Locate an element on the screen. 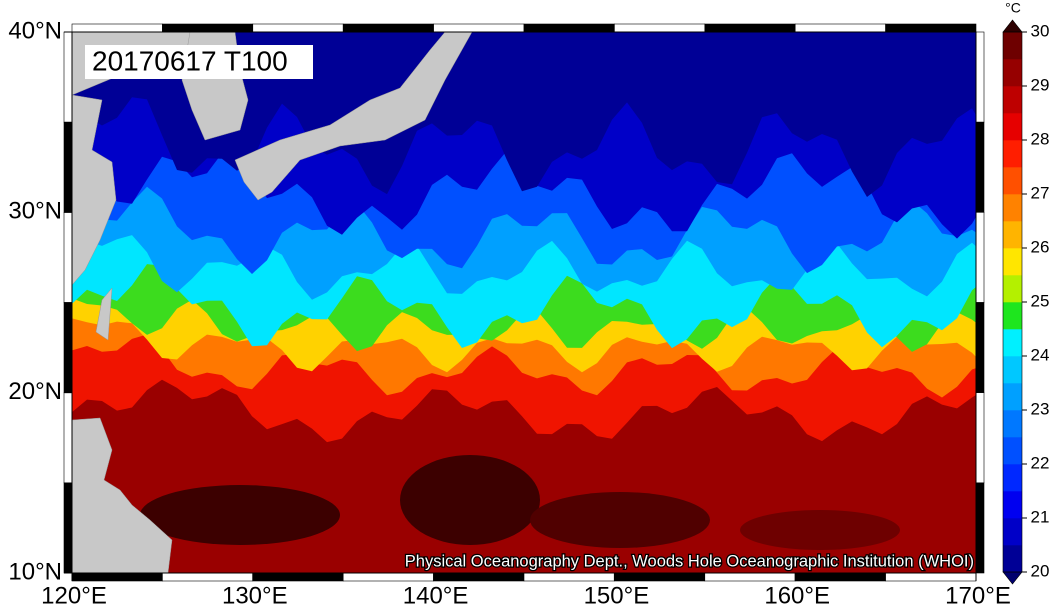  colorbar-over is located at coordinates (1012, 26).